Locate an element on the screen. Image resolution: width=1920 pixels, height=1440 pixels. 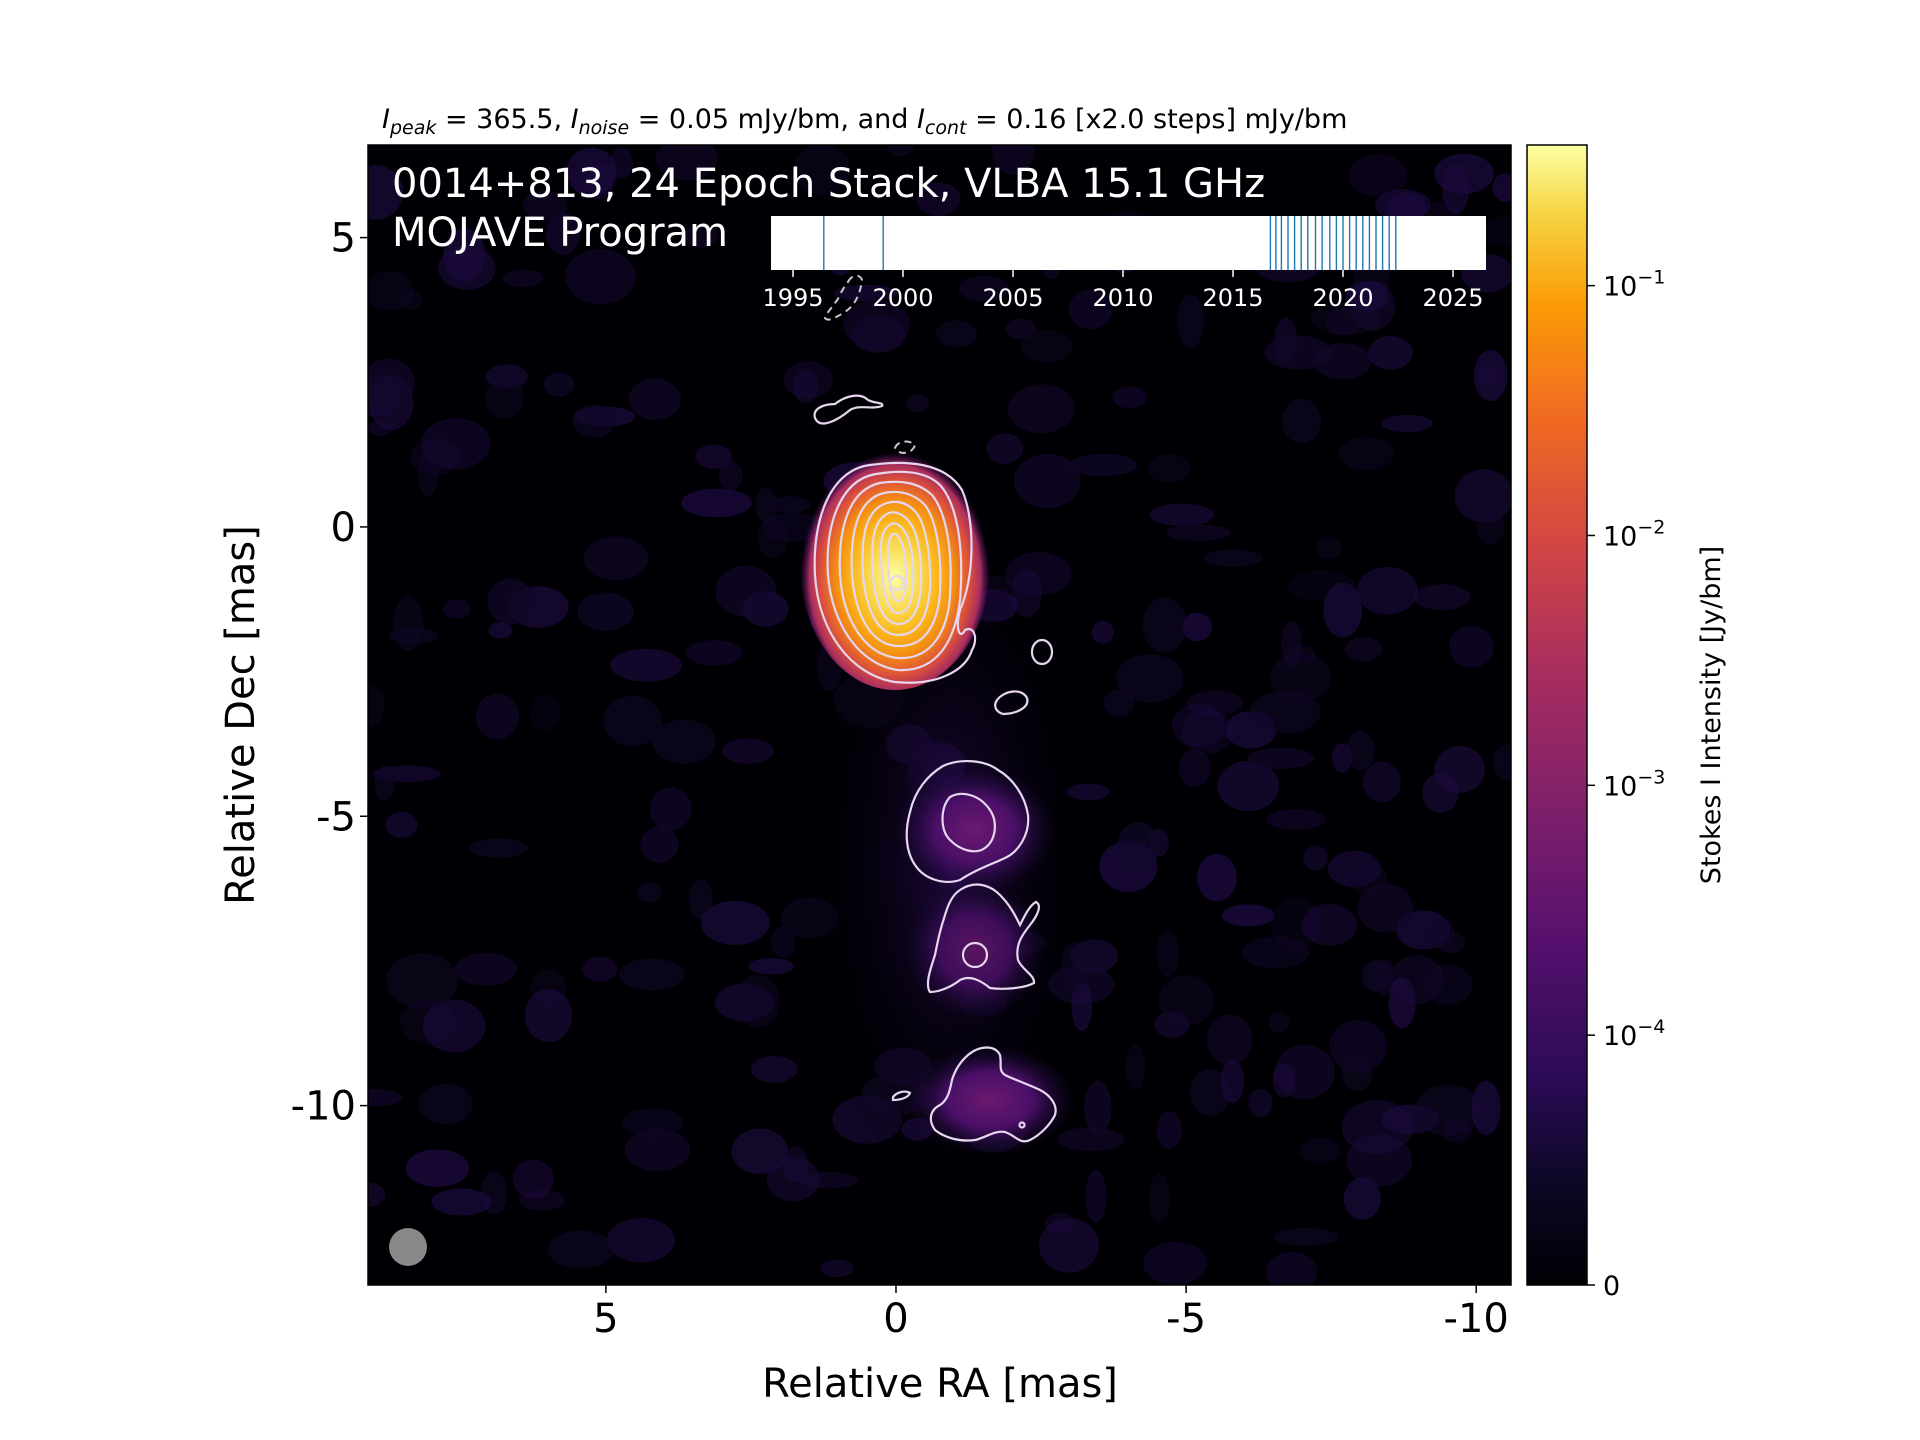
y-tick-label: 5 is located at coordinates (343, 239).